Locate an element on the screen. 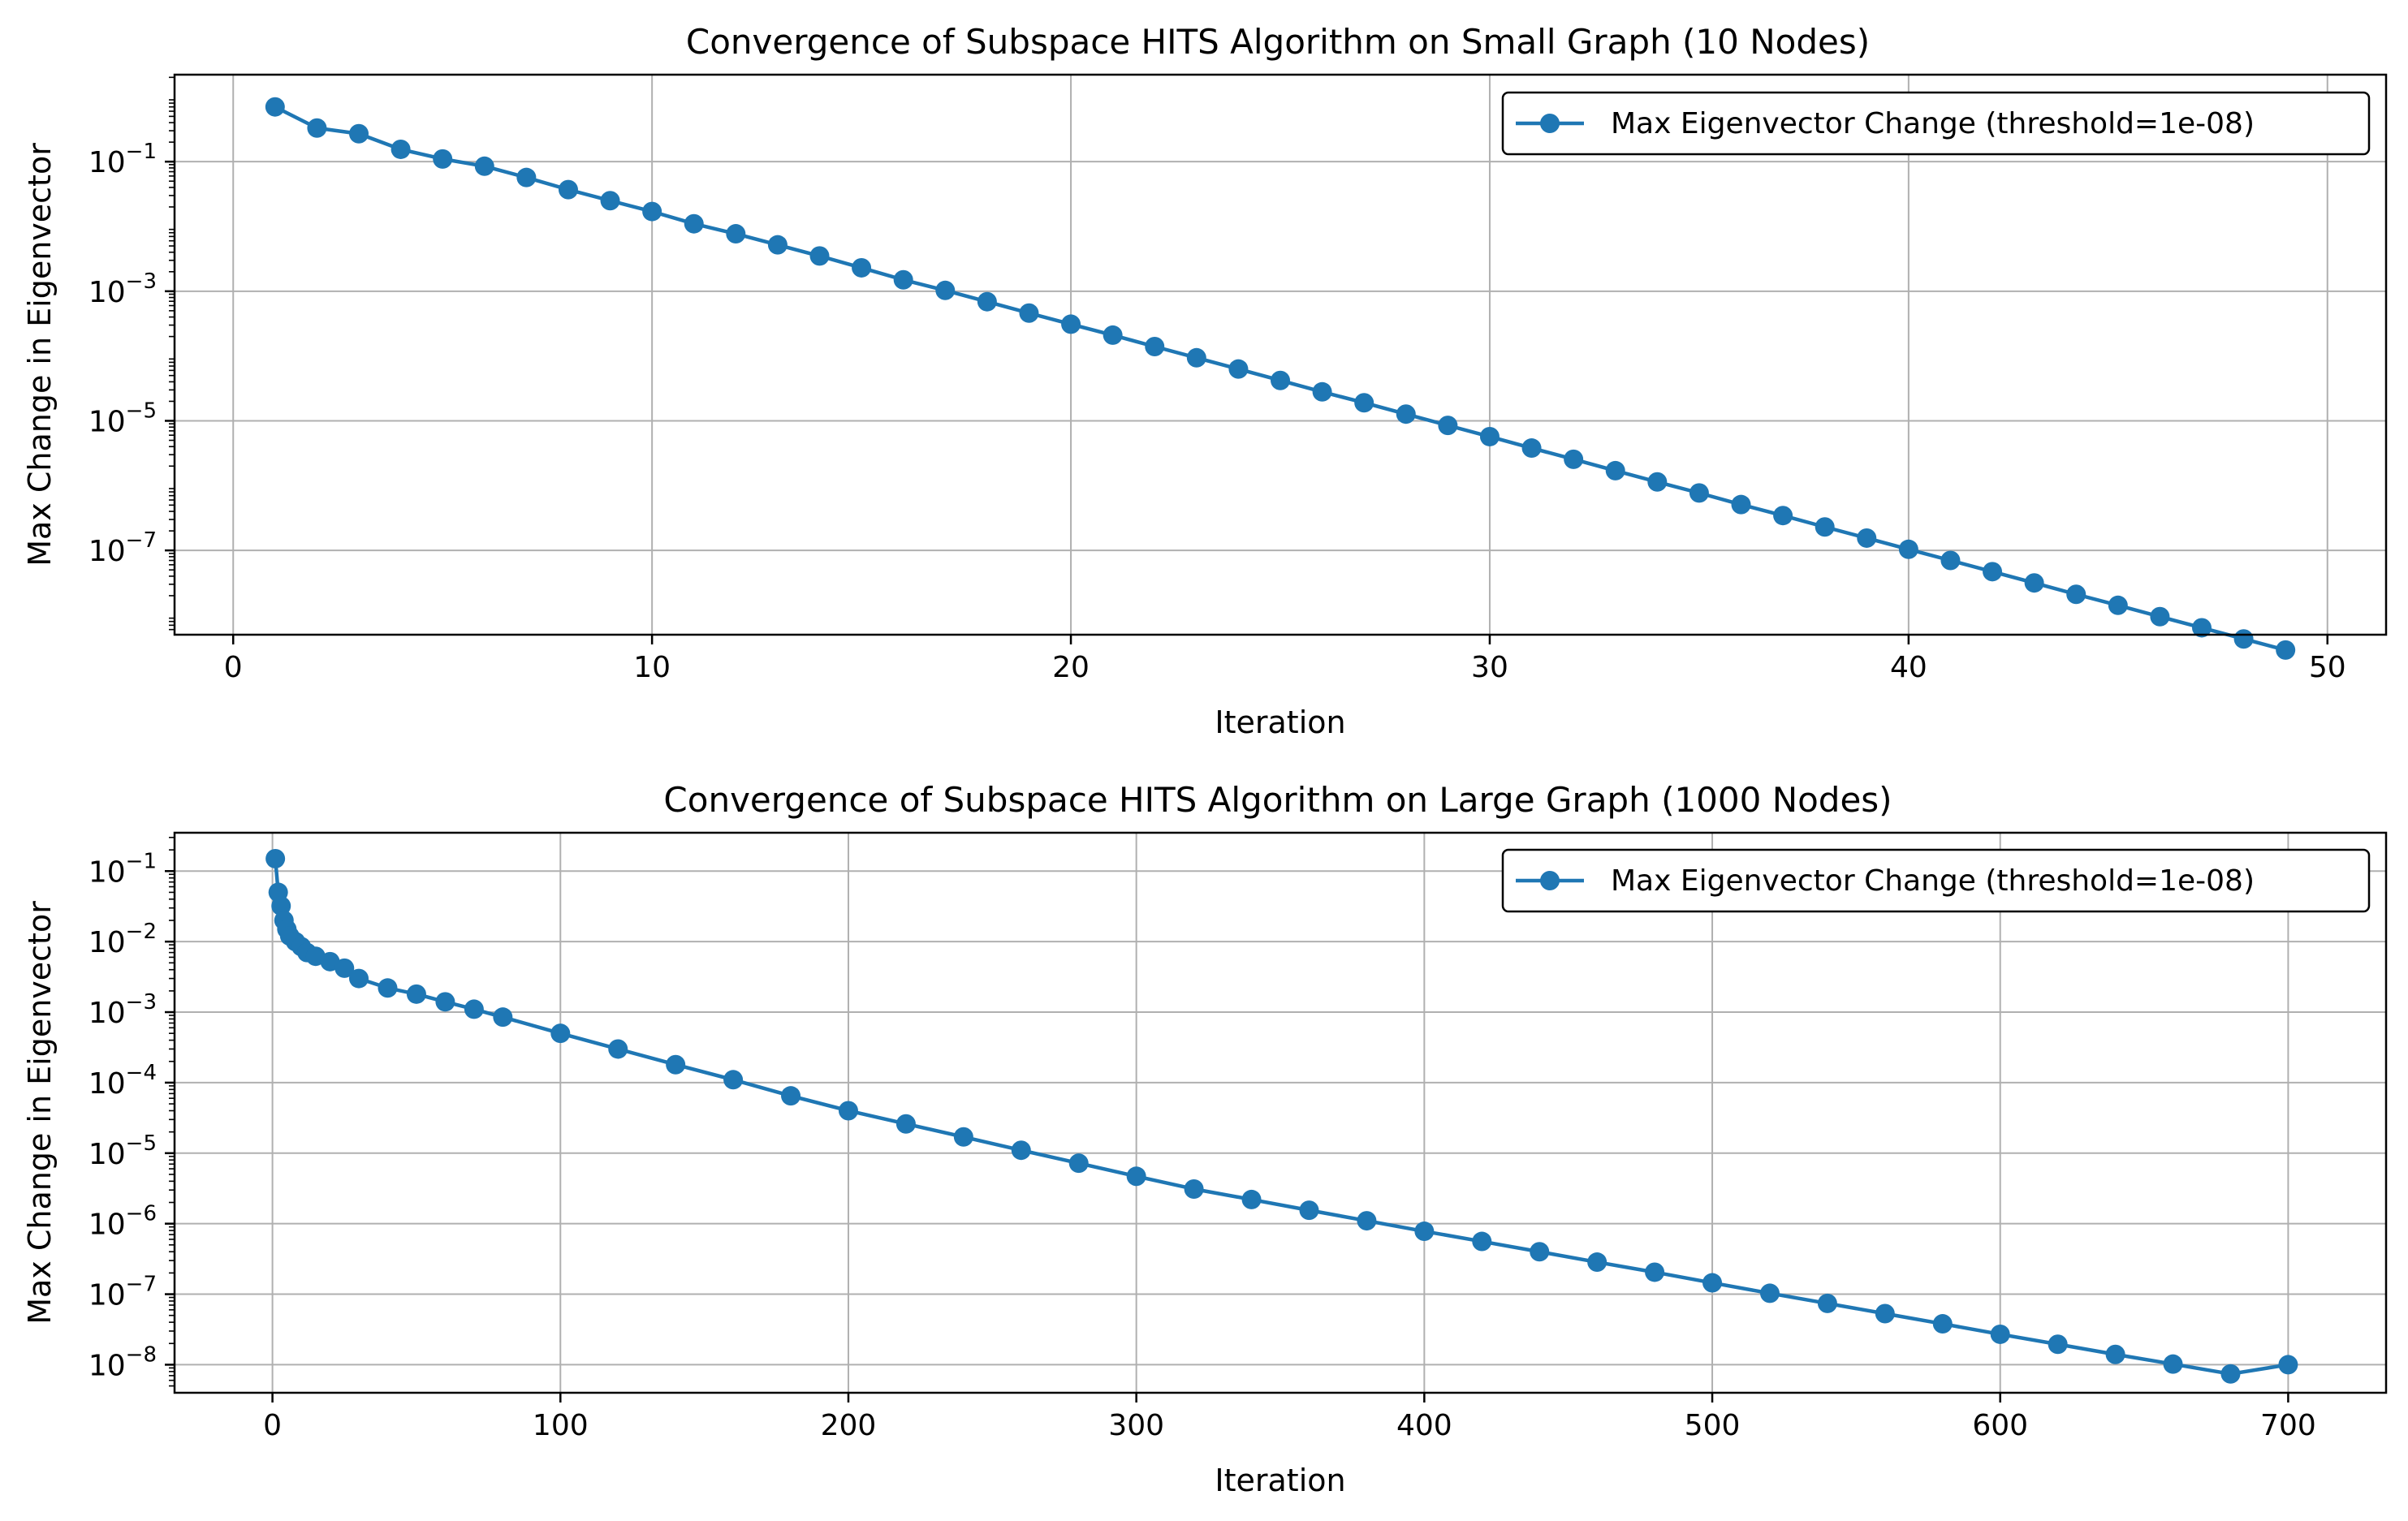  y-tick-label: 10⁻² is located at coordinates (122, 939).